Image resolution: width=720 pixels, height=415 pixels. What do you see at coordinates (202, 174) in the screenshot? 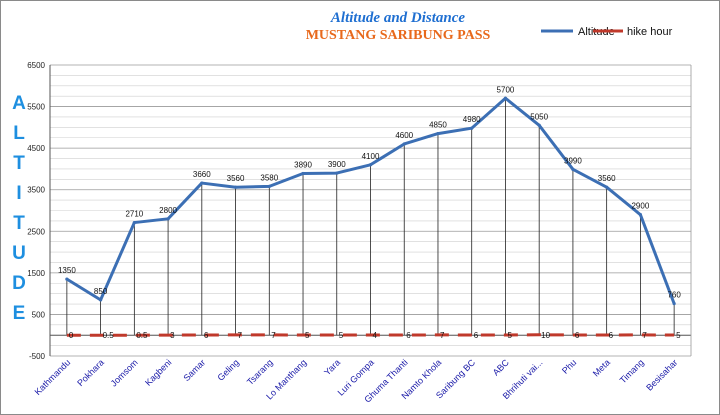
I see `altitude-data-label: 3660` at bounding box center [202, 174].